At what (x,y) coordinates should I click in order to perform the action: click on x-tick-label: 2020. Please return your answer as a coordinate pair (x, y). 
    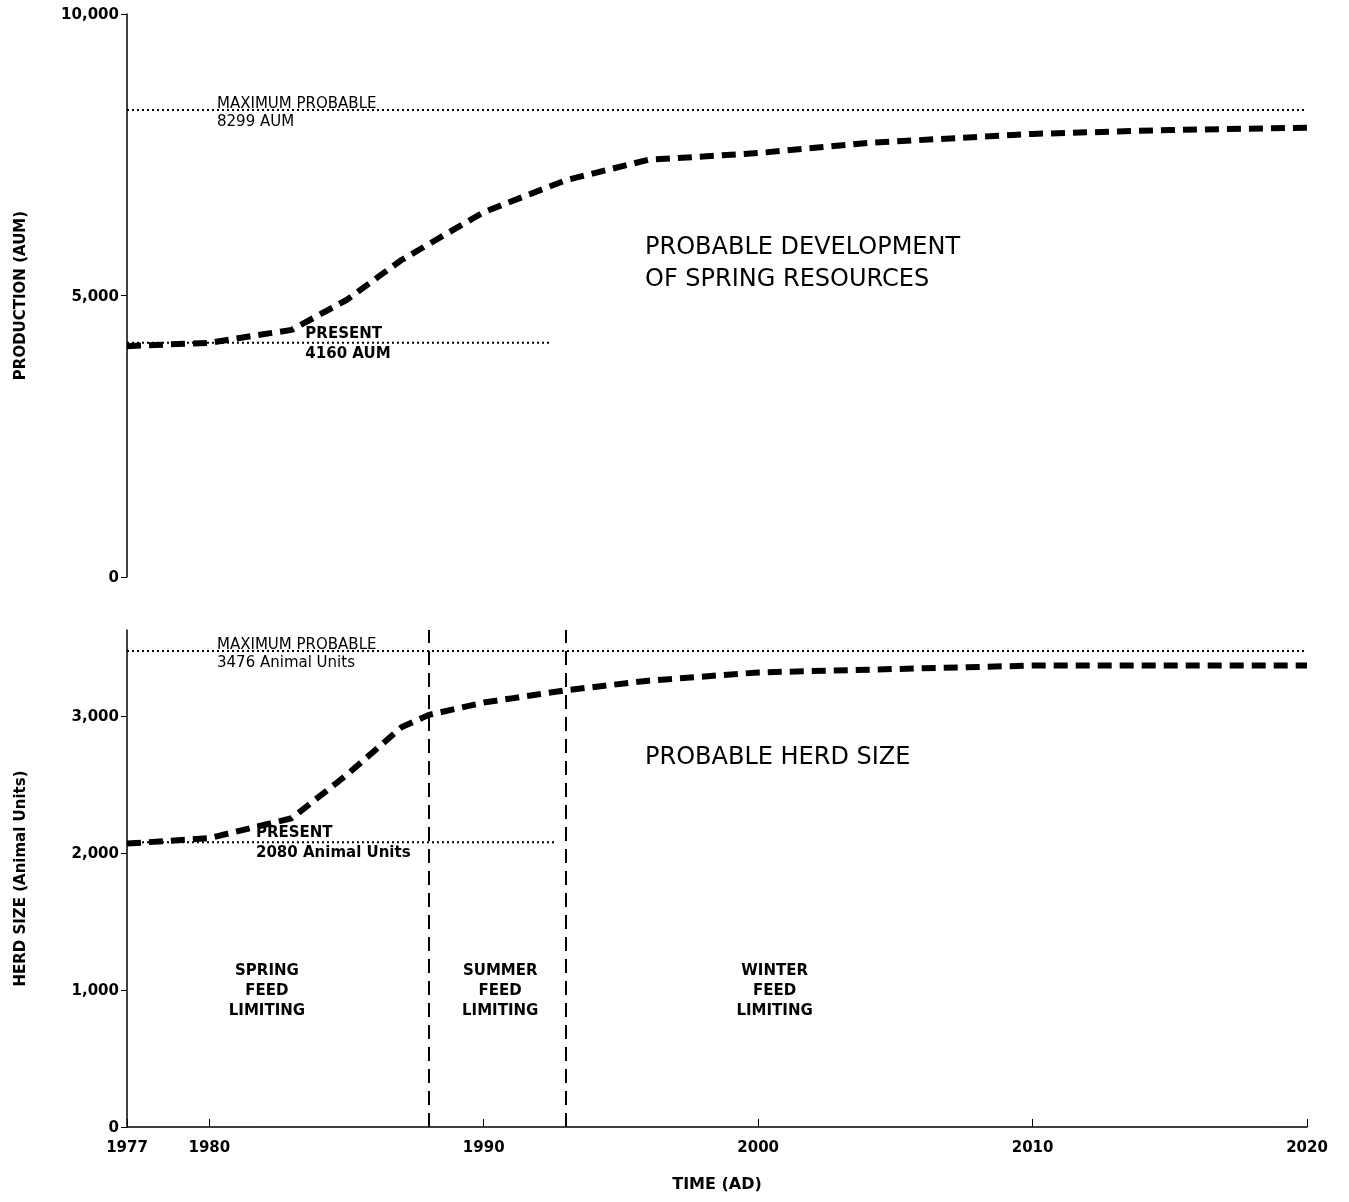
    Looking at the image, I should click on (1307, 1146).